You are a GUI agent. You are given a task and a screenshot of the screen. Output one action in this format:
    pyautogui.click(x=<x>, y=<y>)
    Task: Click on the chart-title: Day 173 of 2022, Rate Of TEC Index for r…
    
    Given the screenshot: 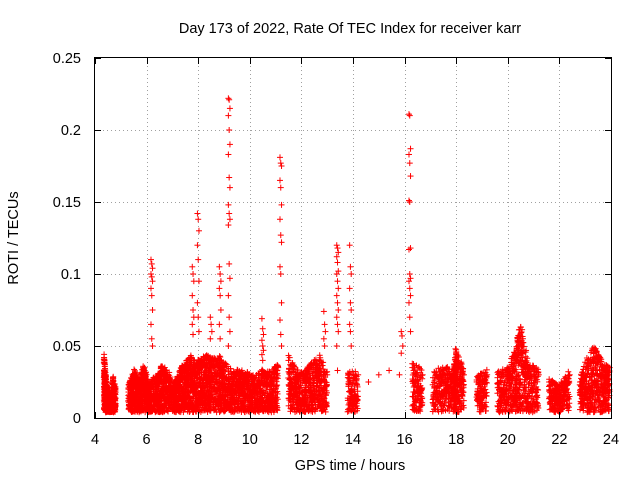 What is the action you would take?
    pyautogui.click(x=350, y=29)
    